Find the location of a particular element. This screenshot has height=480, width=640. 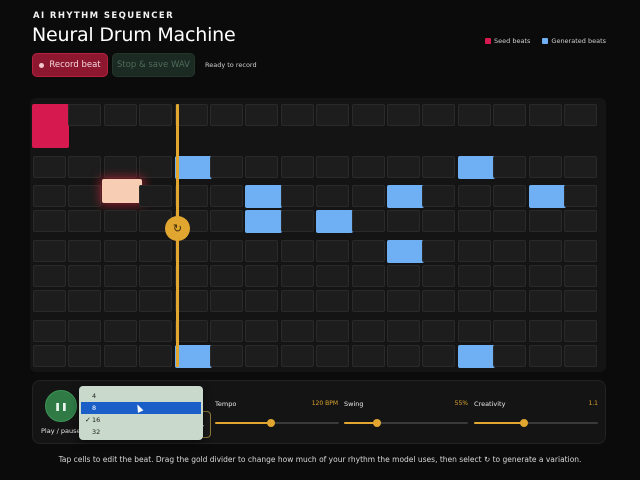

grid-cell-seed is located at coordinates (50, 126).